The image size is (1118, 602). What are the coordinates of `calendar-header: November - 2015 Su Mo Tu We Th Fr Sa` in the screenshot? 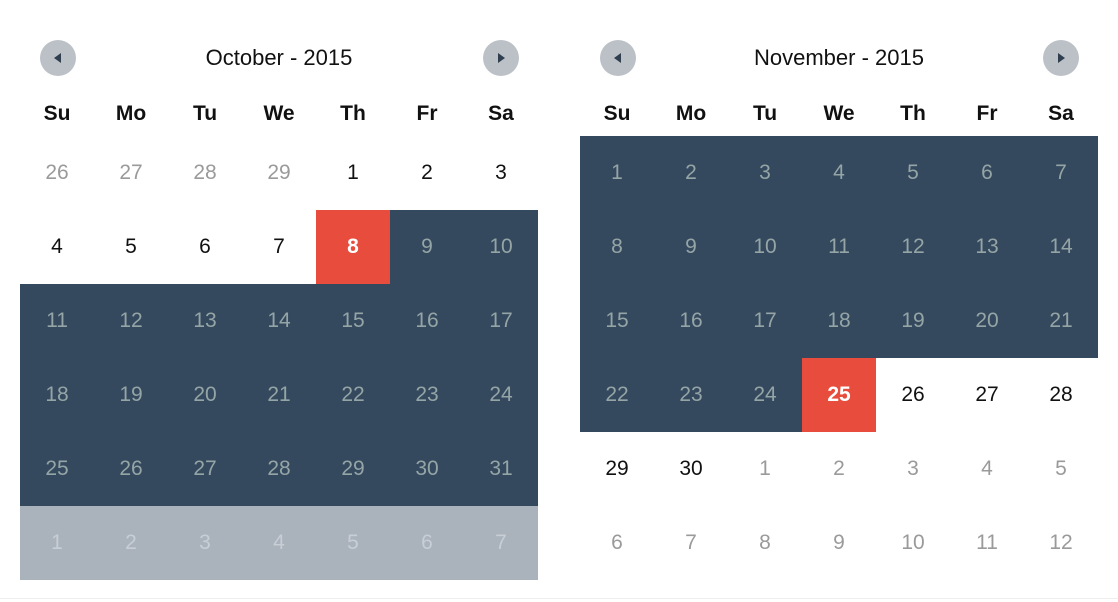 It's located at (839, 62).